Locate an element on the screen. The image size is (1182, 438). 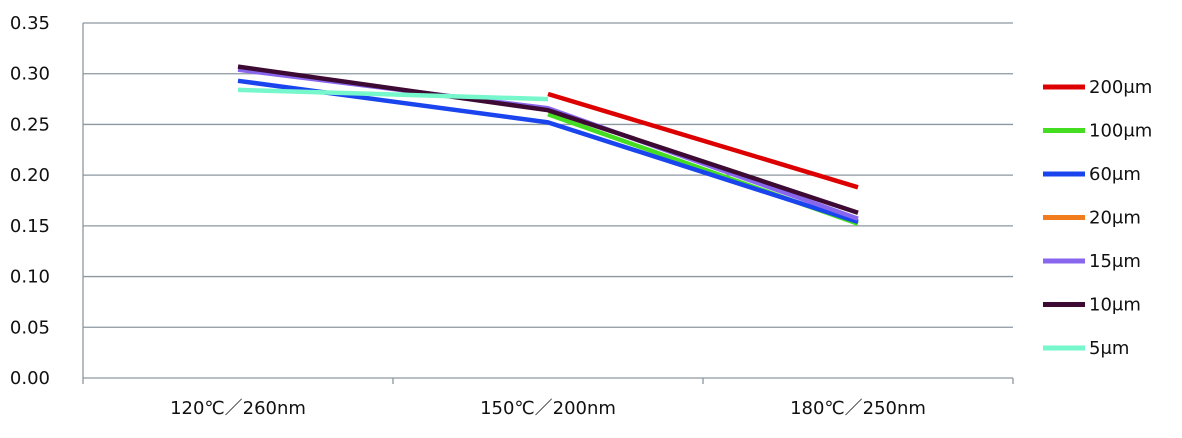
legend: 200μm 100μm 60μm 20μm 15μm 10μm 5μm is located at coordinates (1097, 218).